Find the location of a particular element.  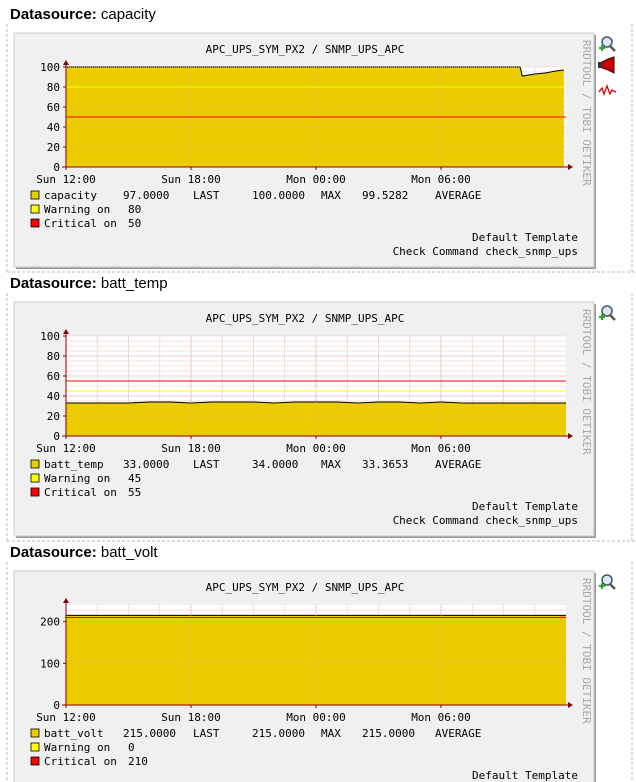

stat-value: 33.3653 is located at coordinates (385, 464).